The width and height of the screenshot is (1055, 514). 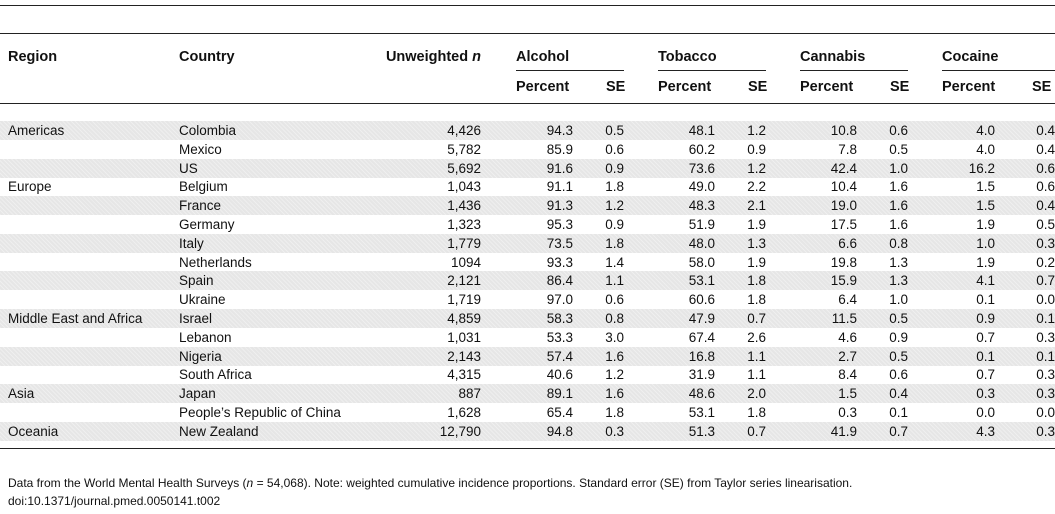 What do you see at coordinates (464, 187) in the screenshot?
I see `cell-unweighted-n: 1,043` at bounding box center [464, 187].